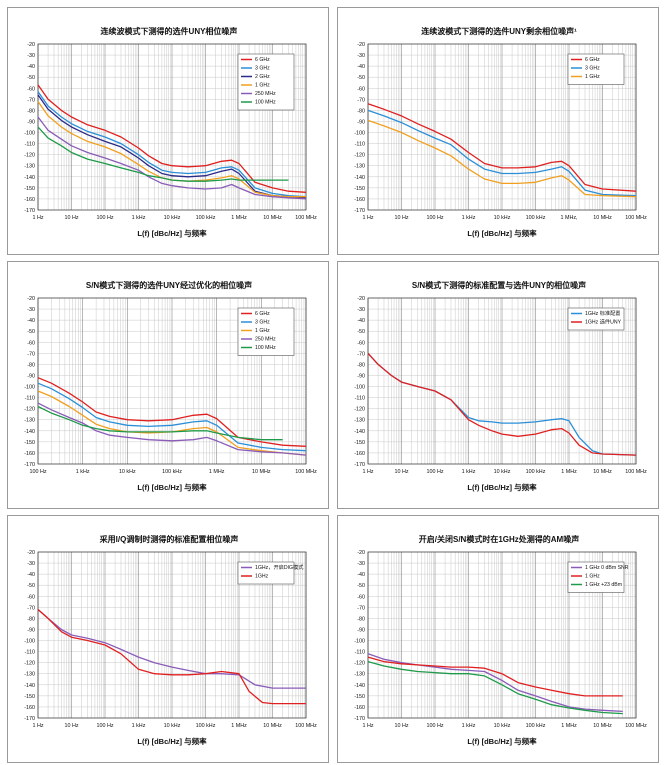 The width and height of the screenshot is (666, 765). Describe the element at coordinates (602, 313) in the screenshot. I see `legend-label: 1GHz 标准配置` at that location.